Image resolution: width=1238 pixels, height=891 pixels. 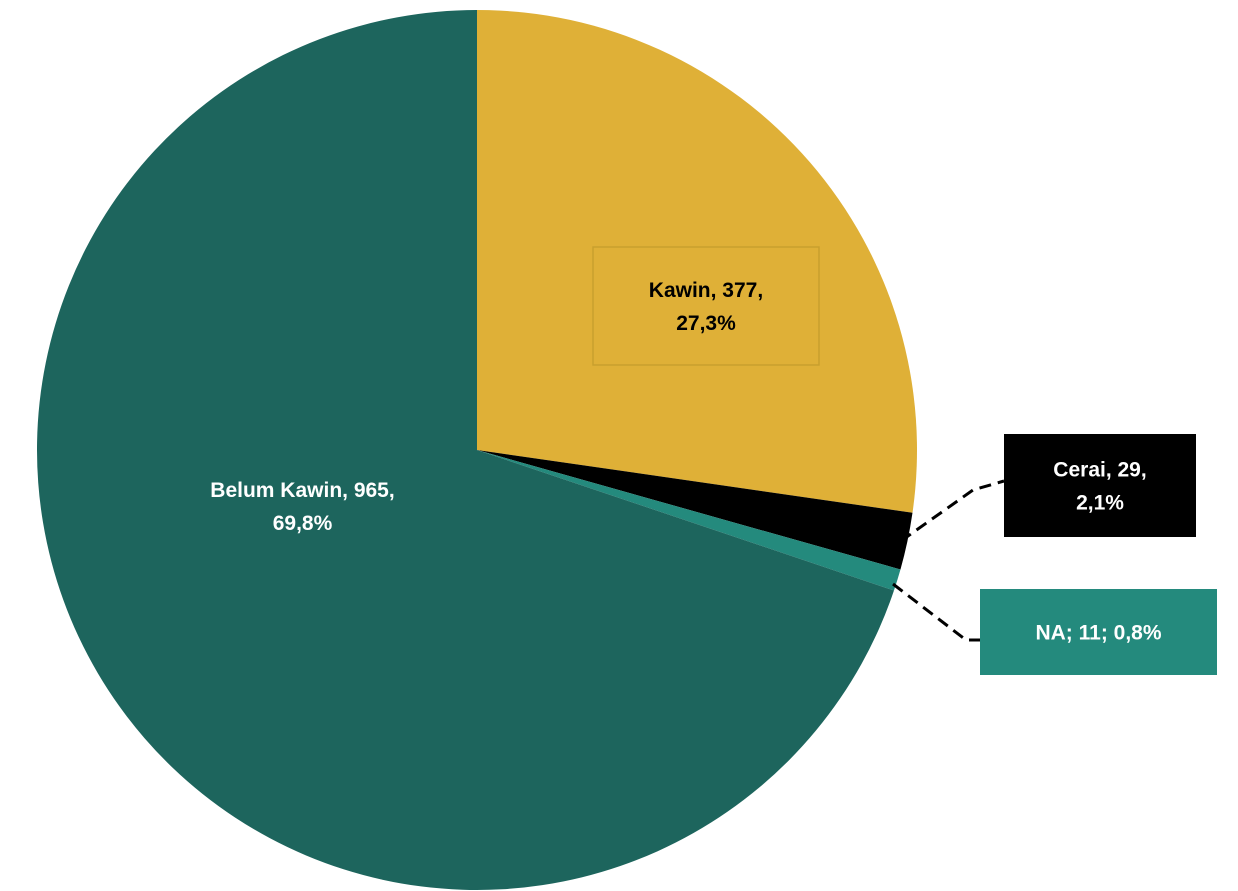 I want to click on data-label-text: Belum Kawin, 965, 69,8%, so click(x=302, y=507).